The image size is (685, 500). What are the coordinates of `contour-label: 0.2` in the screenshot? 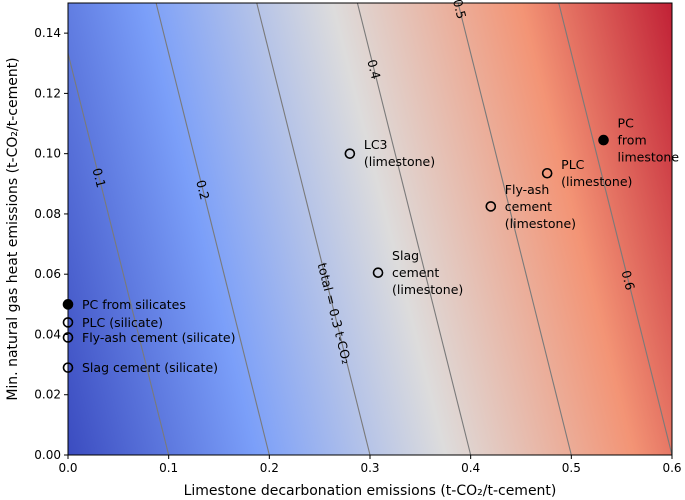 It's located at (202, 189).